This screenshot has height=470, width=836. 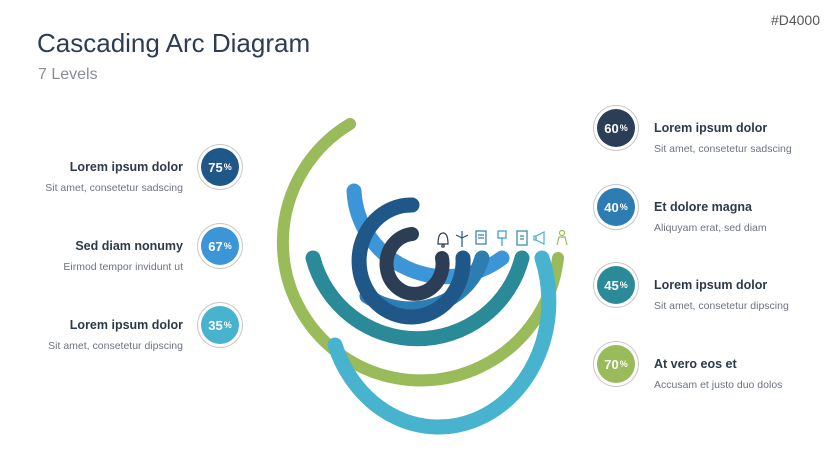 What do you see at coordinates (695, 364) in the screenshot?
I see `level-label: At vero eos et` at bounding box center [695, 364].